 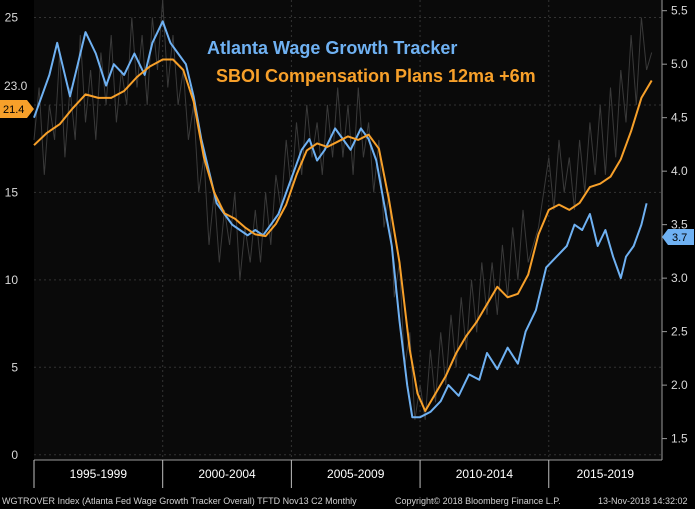 What do you see at coordinates (14, 455) in the screenshot?
I see `left-tick-0: 0` at bounding box center [14, 455].